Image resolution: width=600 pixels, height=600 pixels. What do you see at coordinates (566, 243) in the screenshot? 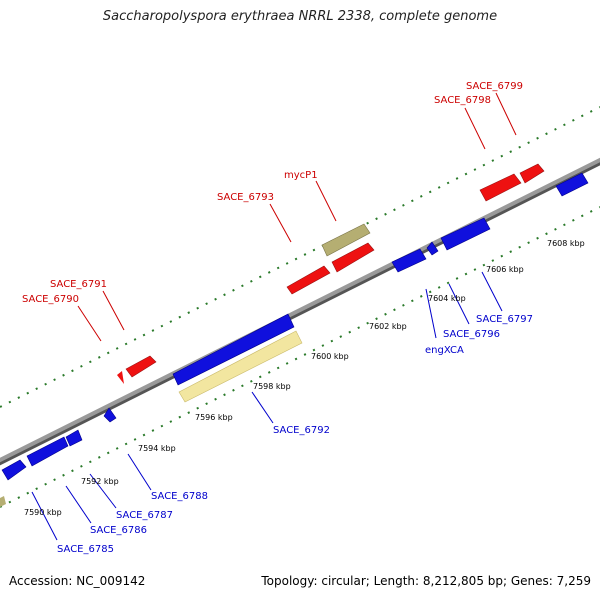
I see `scale-label-7608: 7608 kbp` at bounding box center [566, 243].